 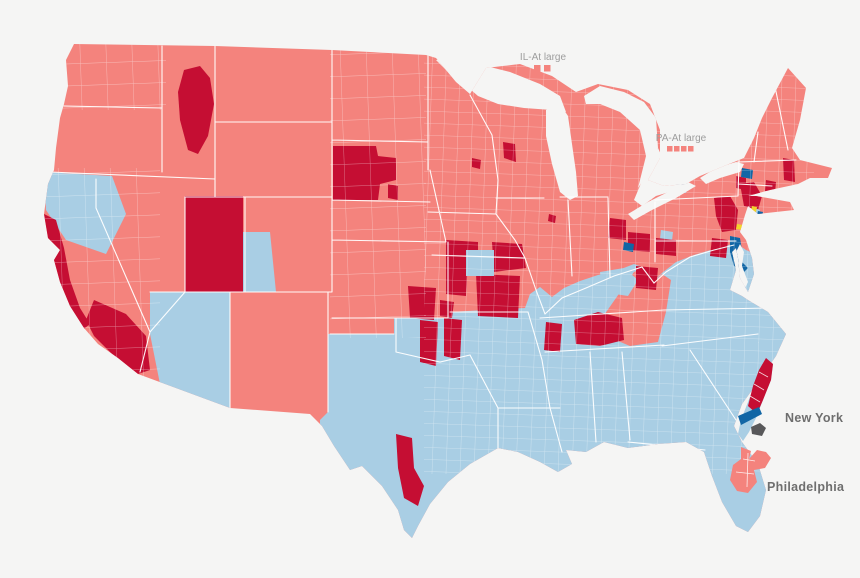 I want to click on inset-new-york, so click(x=755, y=399).